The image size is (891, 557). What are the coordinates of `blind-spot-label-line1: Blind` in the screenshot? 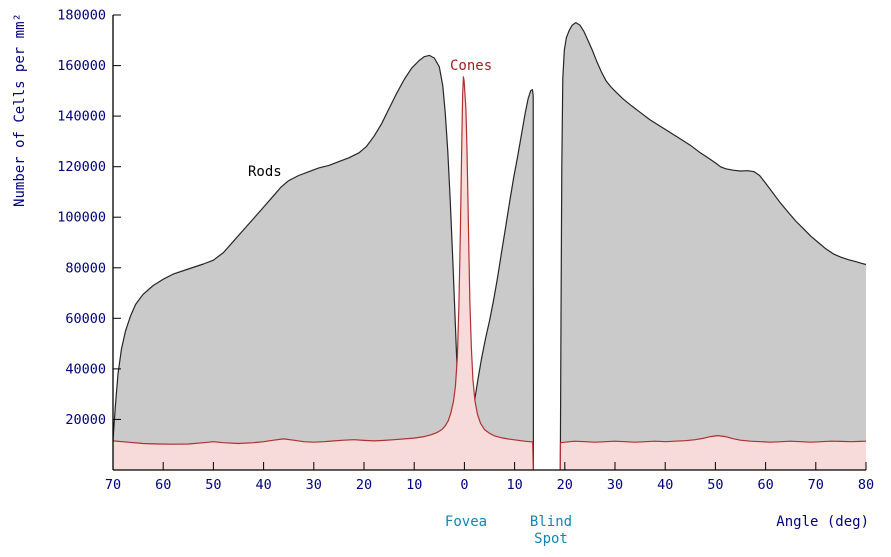 It's located at (551, 522).